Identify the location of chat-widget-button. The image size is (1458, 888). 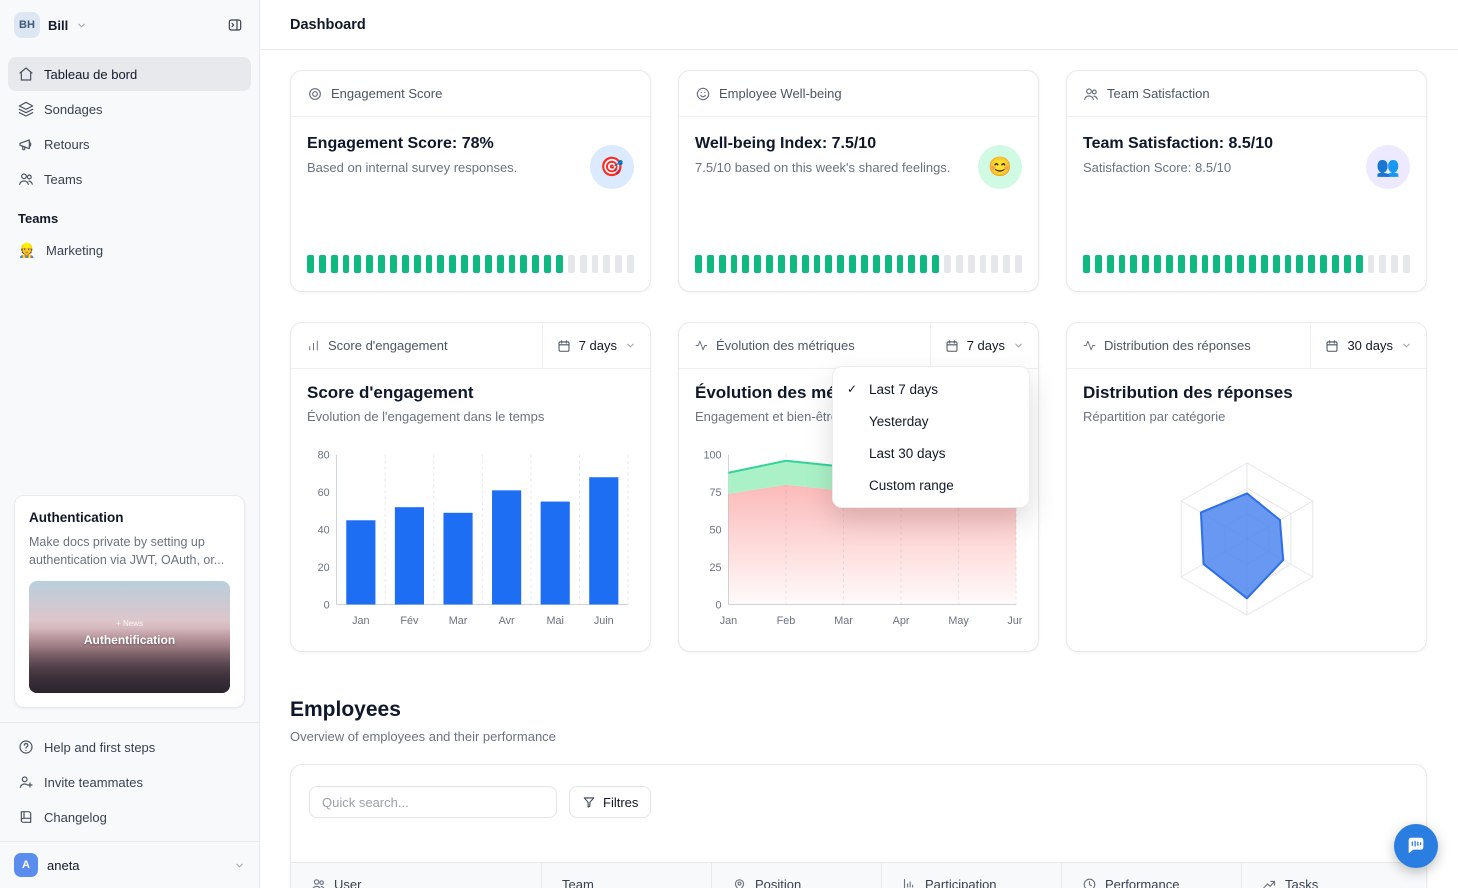
(1416, 846).